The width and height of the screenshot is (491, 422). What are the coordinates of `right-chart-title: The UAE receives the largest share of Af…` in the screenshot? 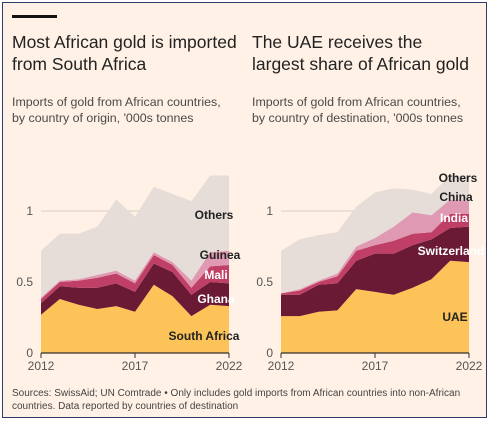 It's located at (360, 53).